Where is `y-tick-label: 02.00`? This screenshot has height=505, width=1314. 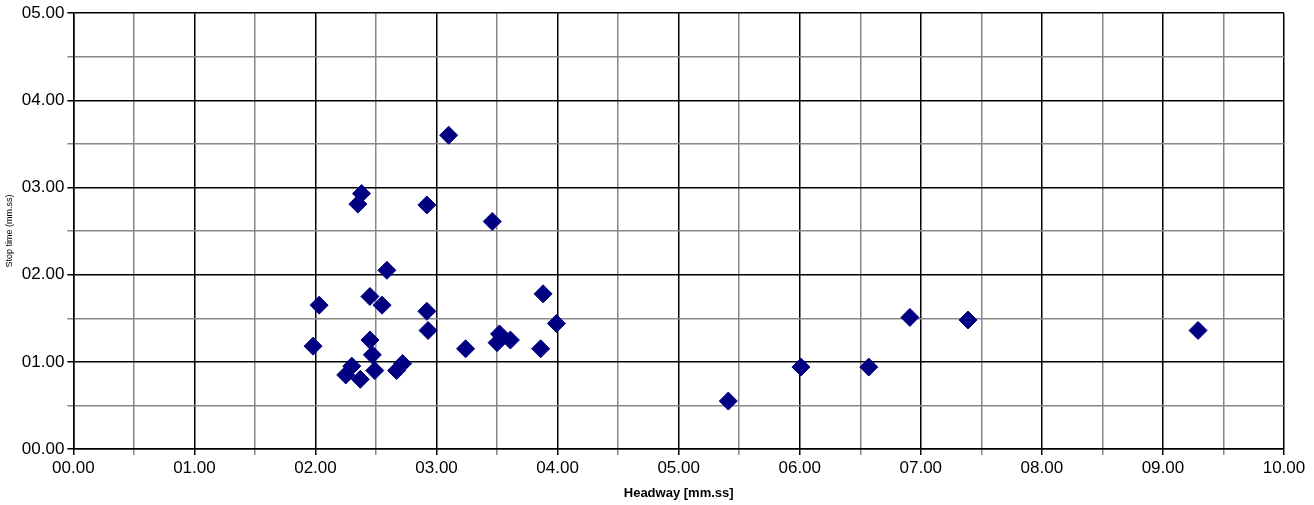 y-tick-label: 02.00 is located at coordinates (43, 274).